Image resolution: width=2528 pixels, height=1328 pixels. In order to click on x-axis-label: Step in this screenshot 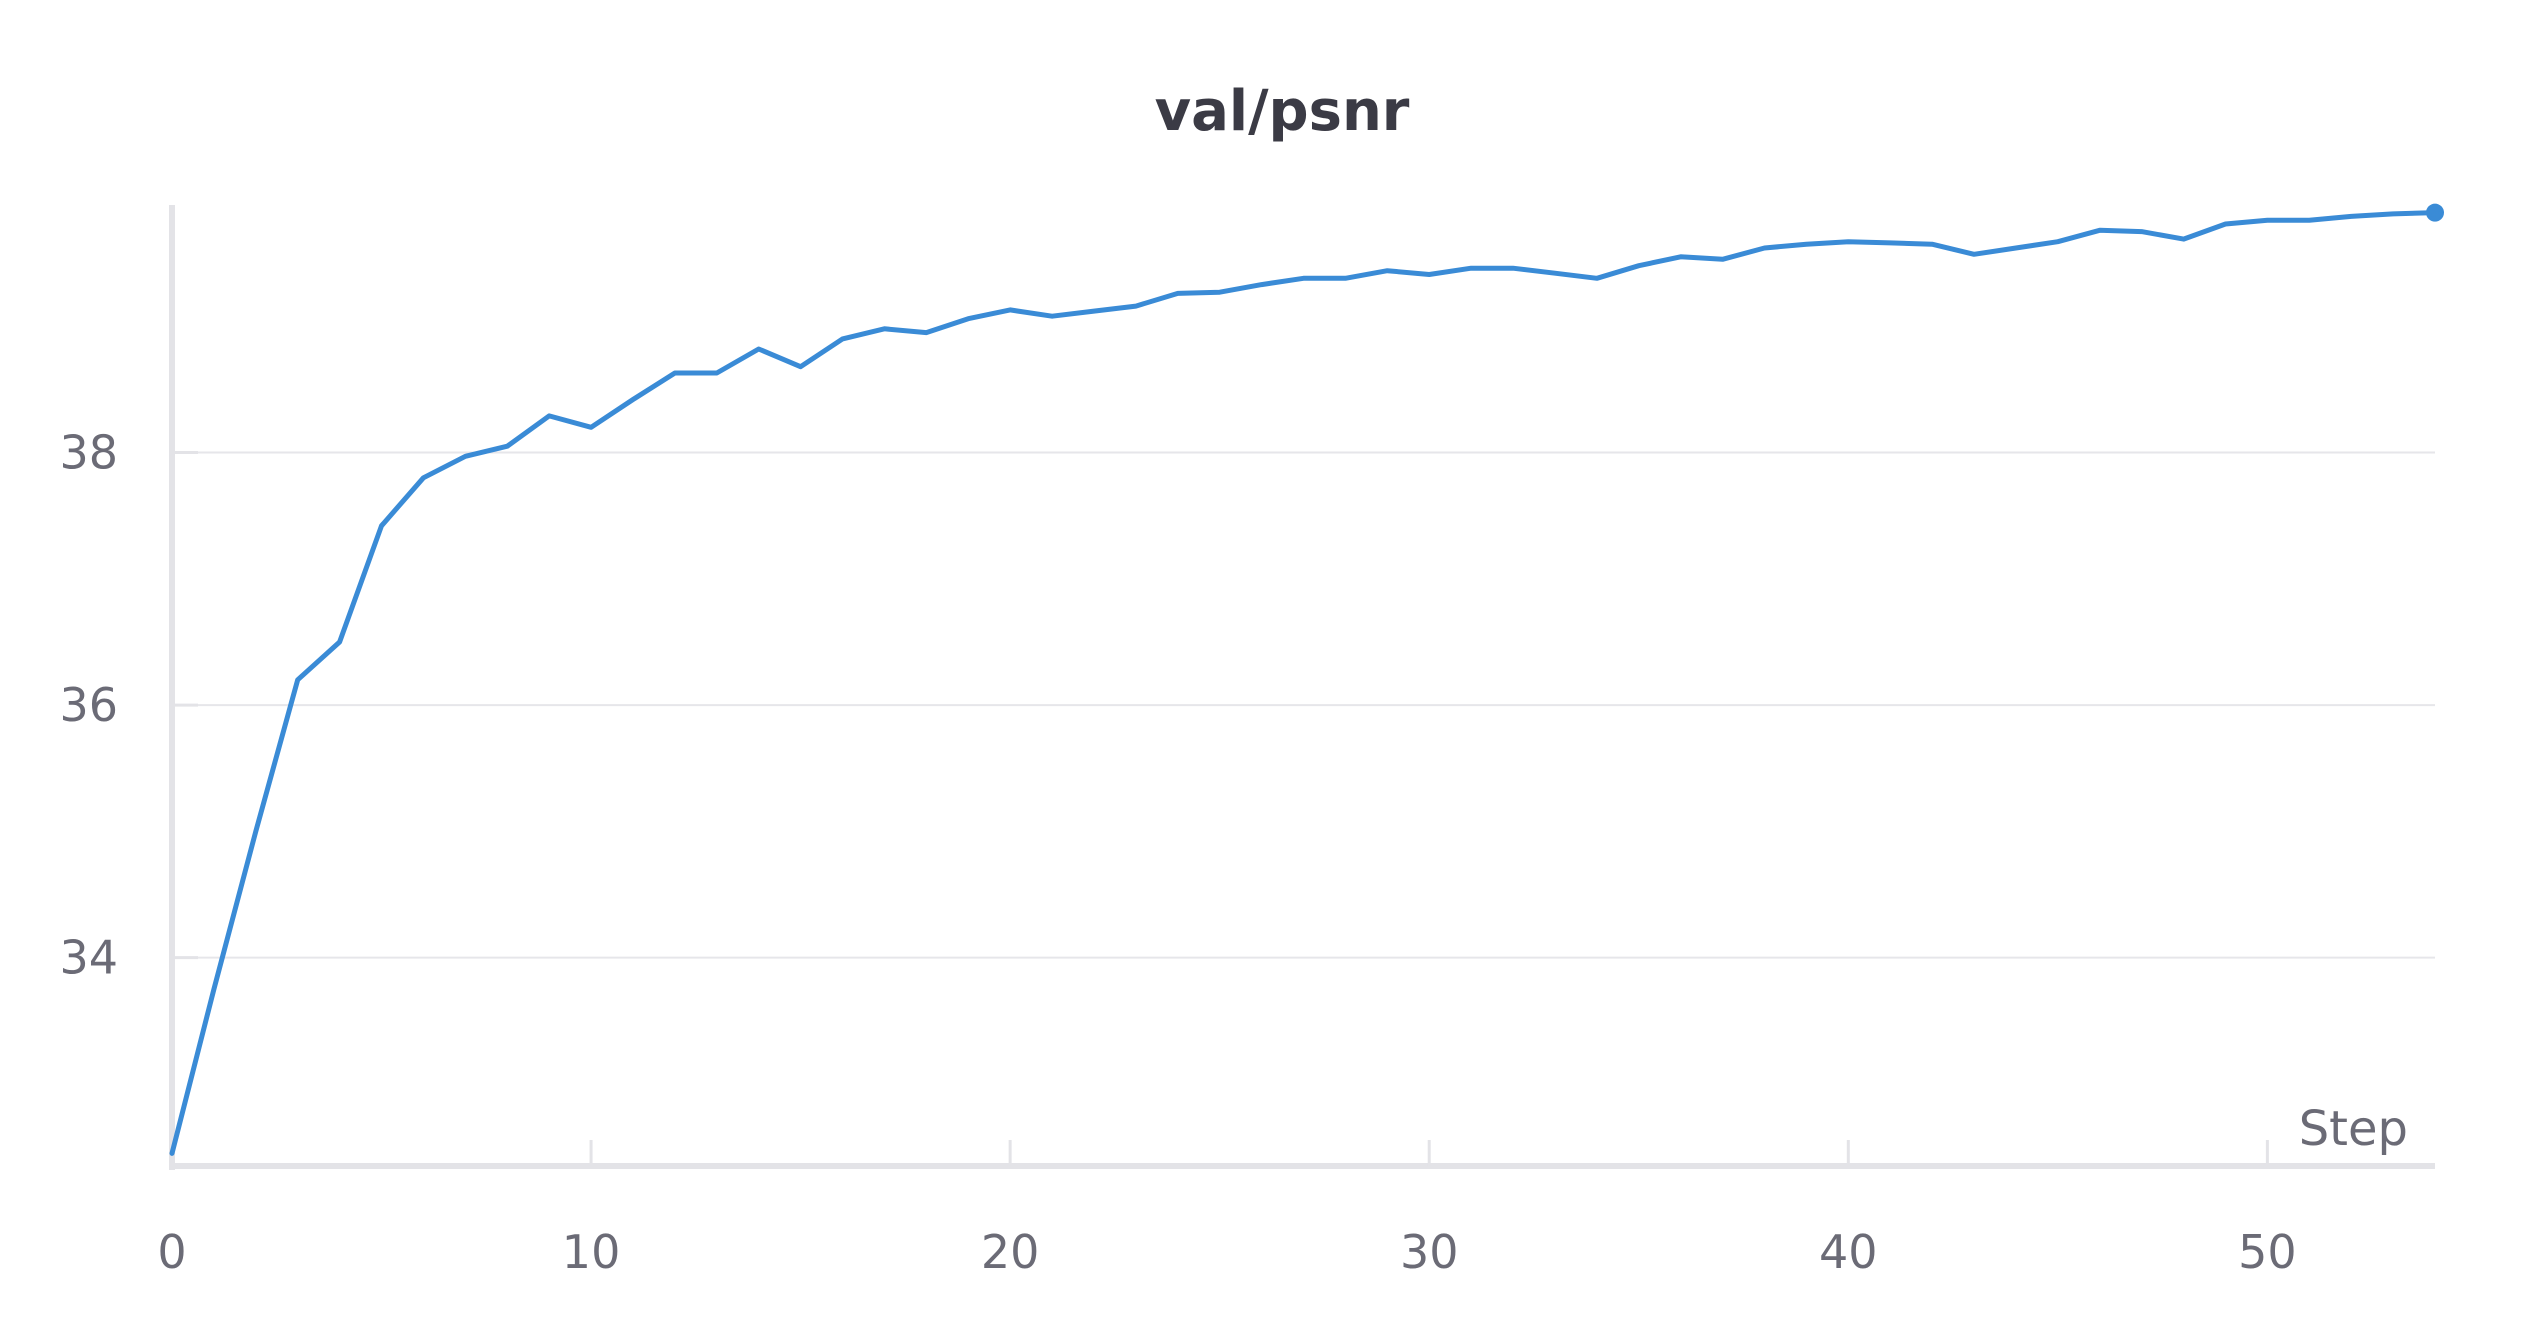, I will do `click(2353, 1129)`.